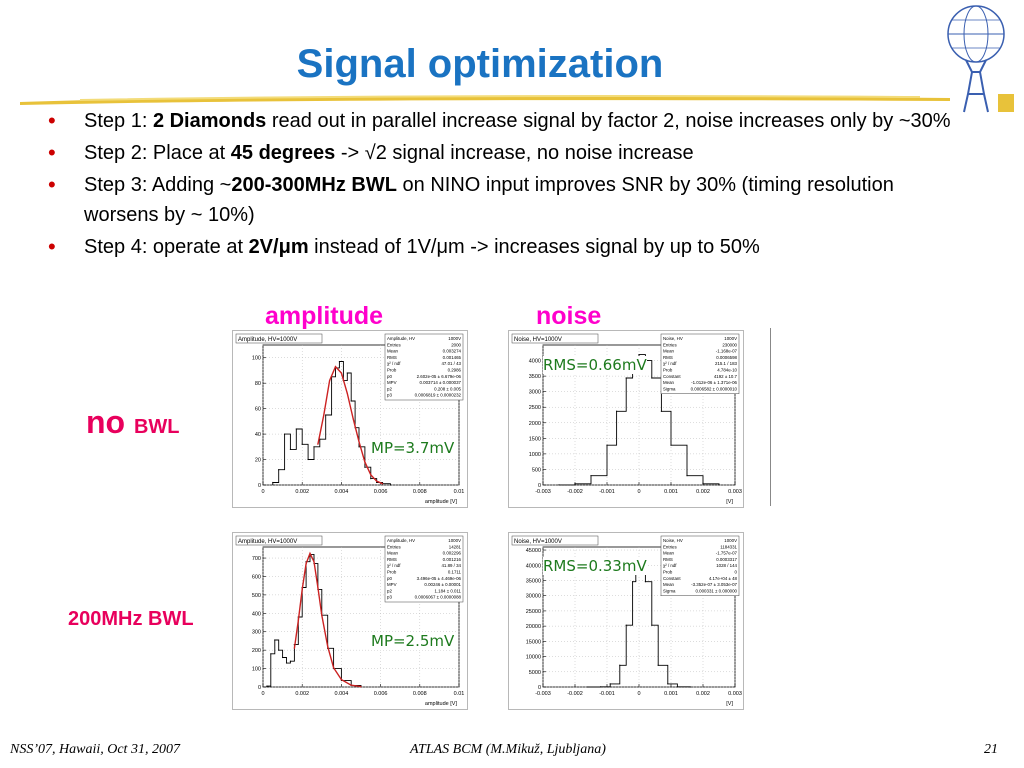  What do you see at coordinates (441, 704) in the screenshot?
I see `x-axis-label: amplitude [V]` at bounding box center [441, 704].